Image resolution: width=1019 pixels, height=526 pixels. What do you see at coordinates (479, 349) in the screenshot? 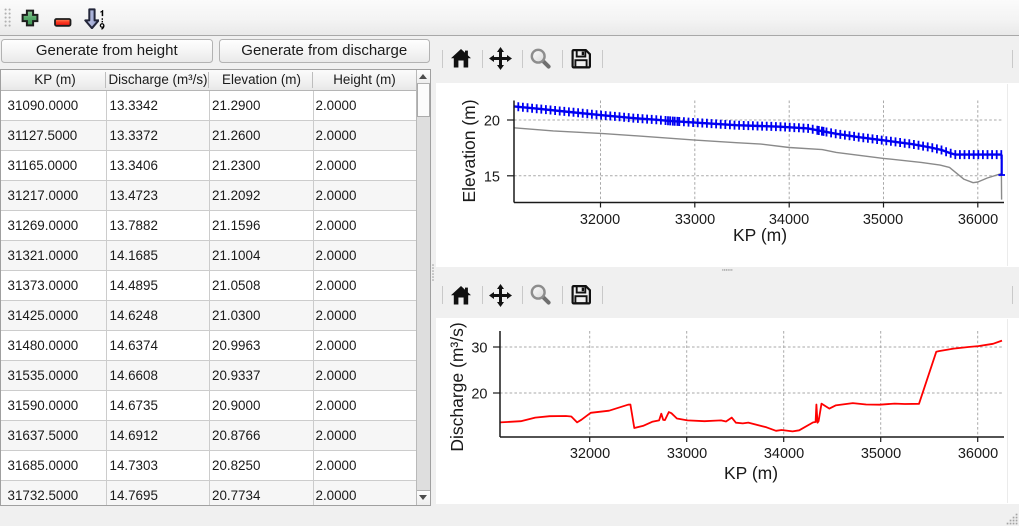
I see `svg-text: 30` at bounding box center [479, 349].